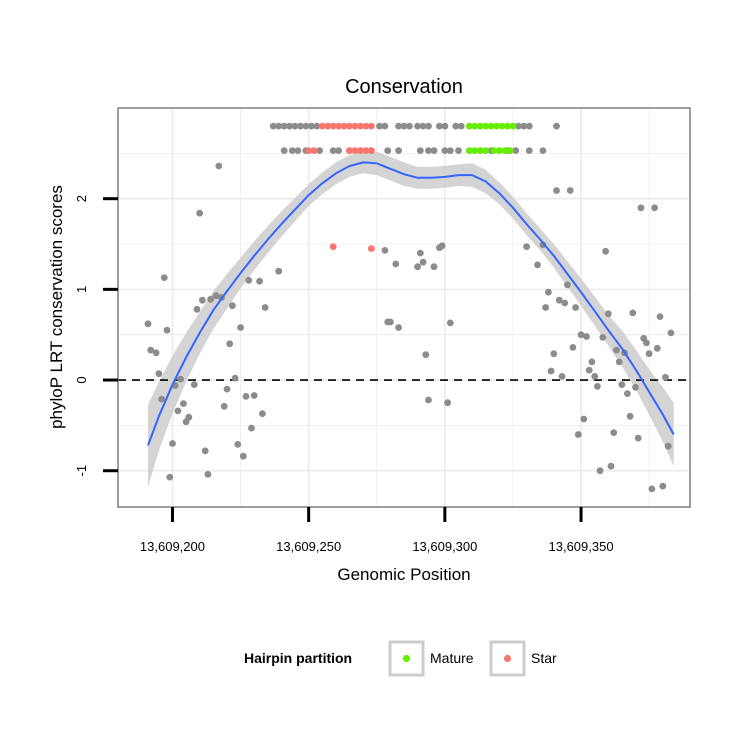 The image size is (750, 750). I want to click on y-axis-title: phyloP LRT conservation scores, so click(56, 307).